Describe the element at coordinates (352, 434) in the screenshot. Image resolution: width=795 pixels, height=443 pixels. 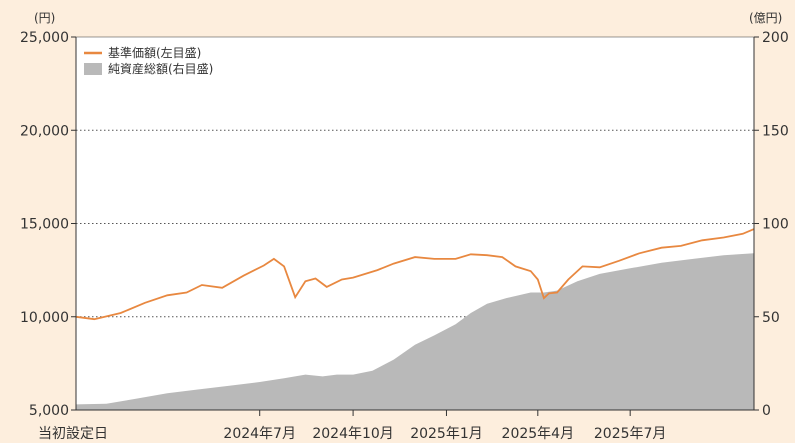
I see `x-tick-label: 2024年10月` at that location.